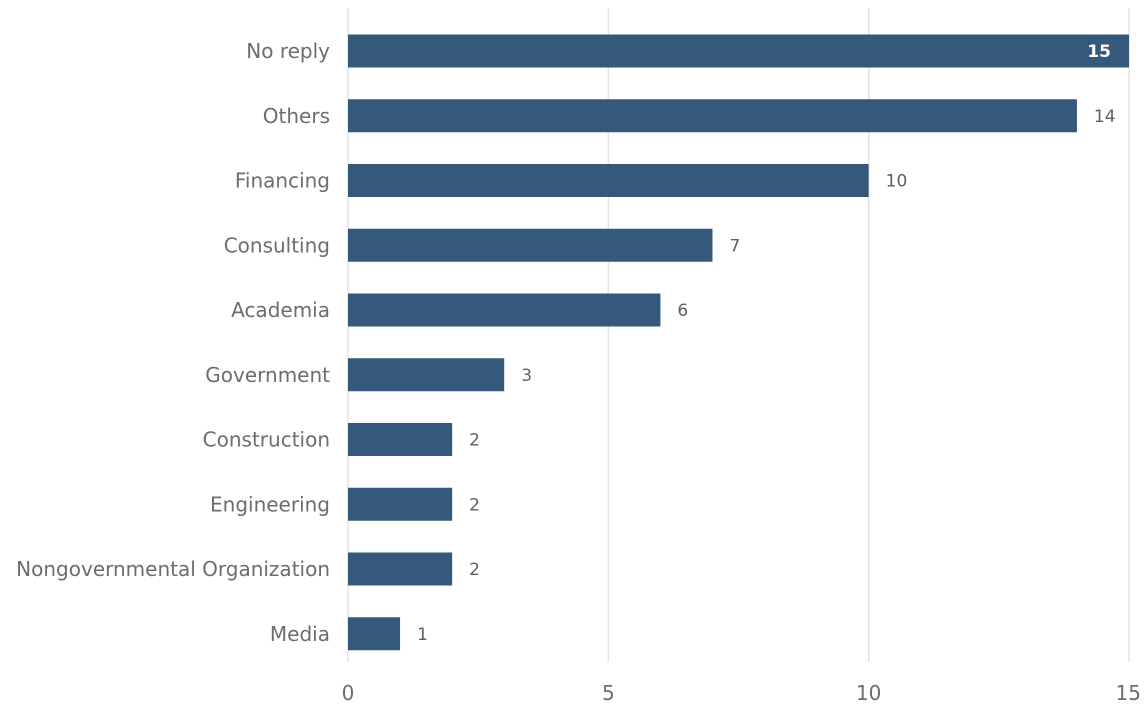 This screenshot has width=1146, height=709. What do you see at coordinates (270, 504) in the screenshot?
I see `category-label: Engineering` at bounding box center [270, 504].